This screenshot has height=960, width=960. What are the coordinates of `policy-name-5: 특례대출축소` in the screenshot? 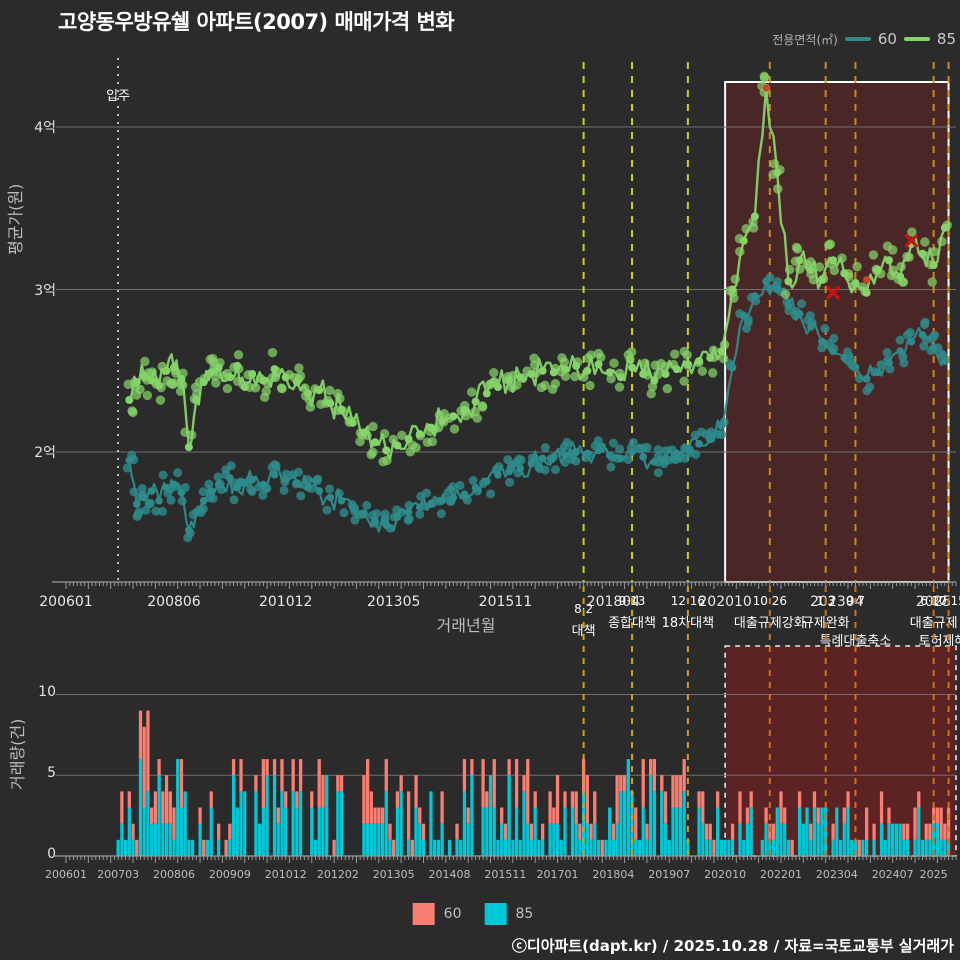 It's located at (855, 641).